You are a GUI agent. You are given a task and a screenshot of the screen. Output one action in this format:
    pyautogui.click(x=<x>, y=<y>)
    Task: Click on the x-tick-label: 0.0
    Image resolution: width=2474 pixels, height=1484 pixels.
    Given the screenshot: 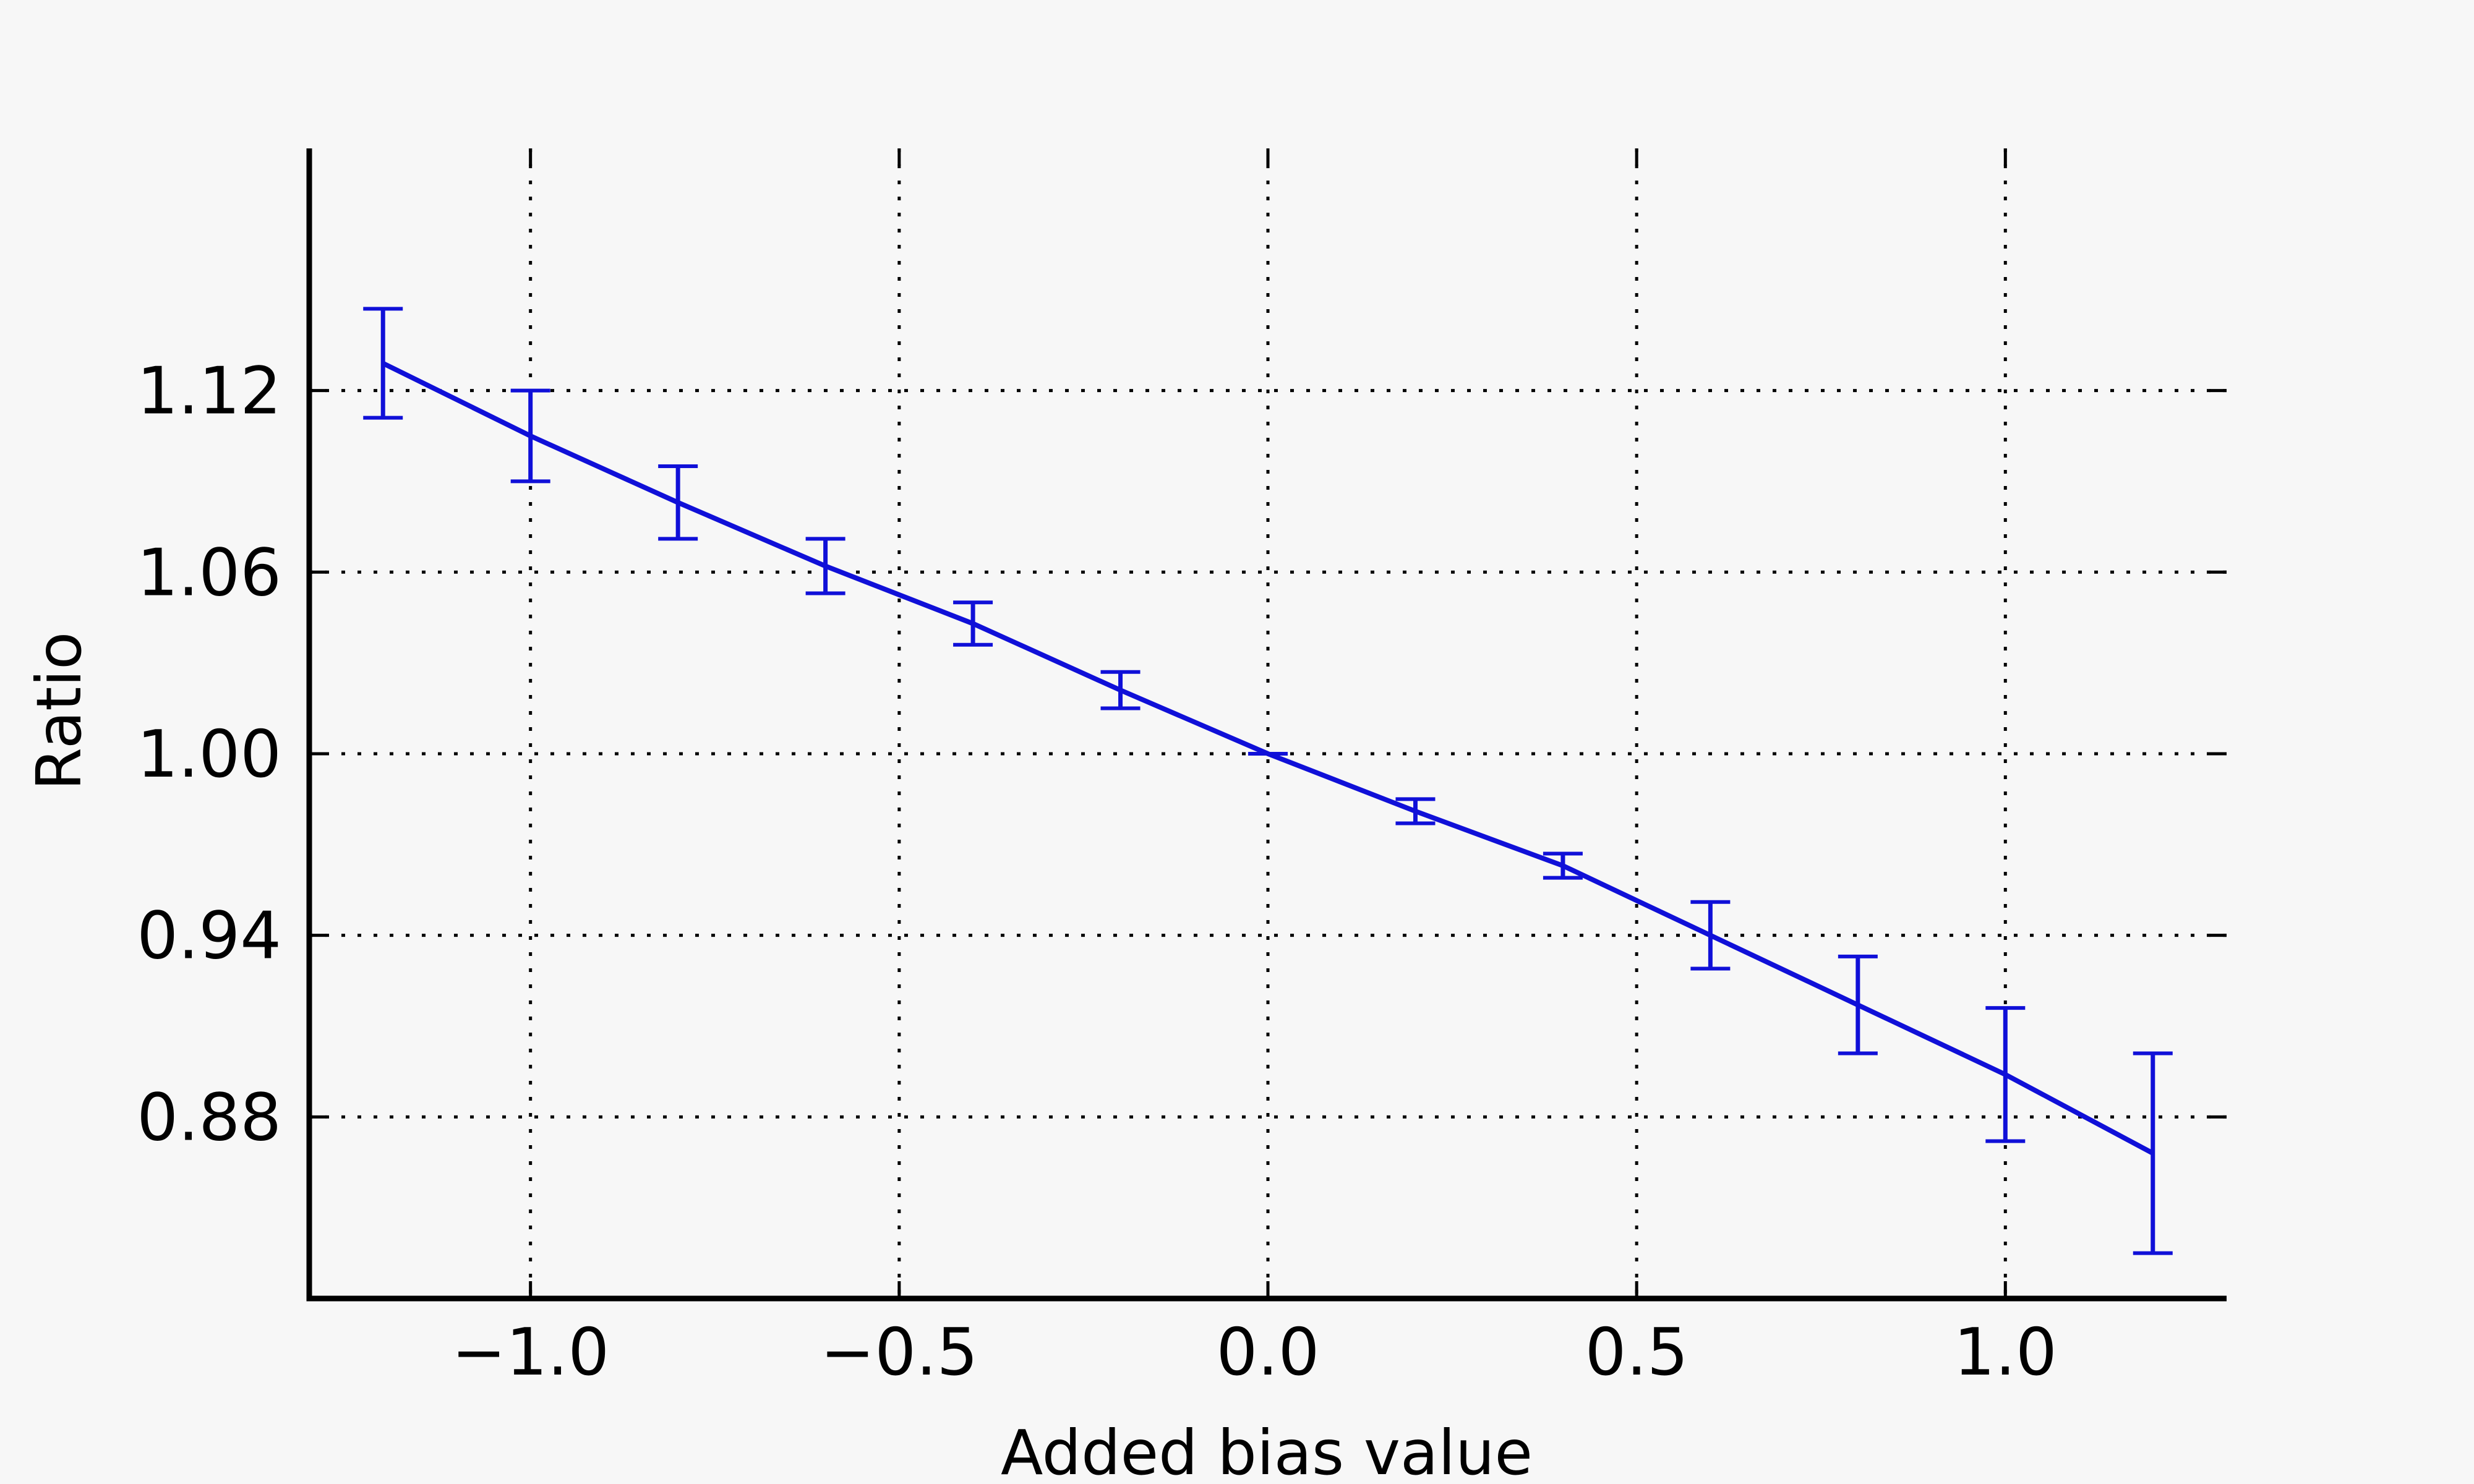 What is the action you would take?
    pyautogui.click(x=1269, y=1352)
    